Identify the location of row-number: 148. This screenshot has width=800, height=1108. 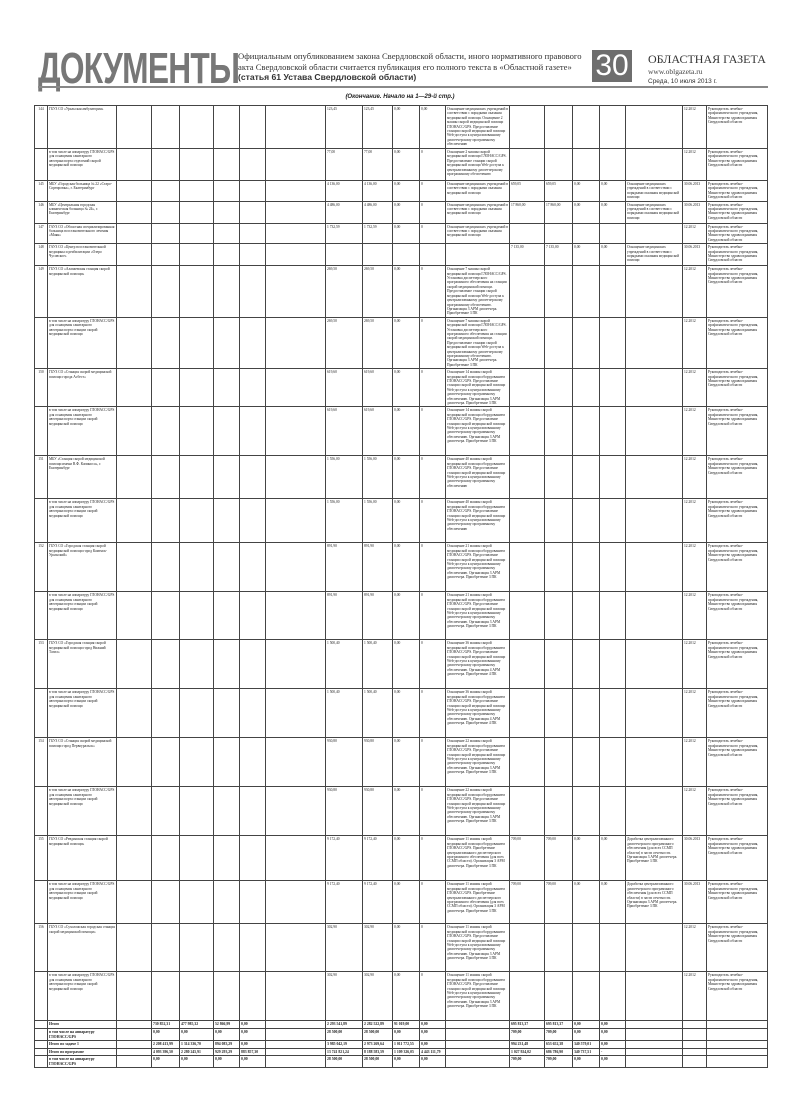
(41, 255).